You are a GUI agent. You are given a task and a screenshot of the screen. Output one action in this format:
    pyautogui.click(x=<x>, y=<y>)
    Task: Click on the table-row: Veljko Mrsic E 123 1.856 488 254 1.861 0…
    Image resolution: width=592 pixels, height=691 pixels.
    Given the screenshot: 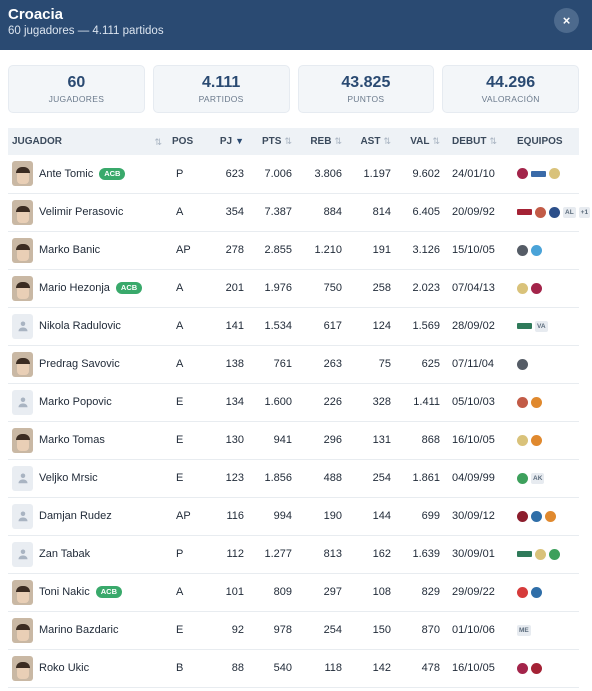 What is the action you would take?
    pyautogui.click(x=293, y=478)
    